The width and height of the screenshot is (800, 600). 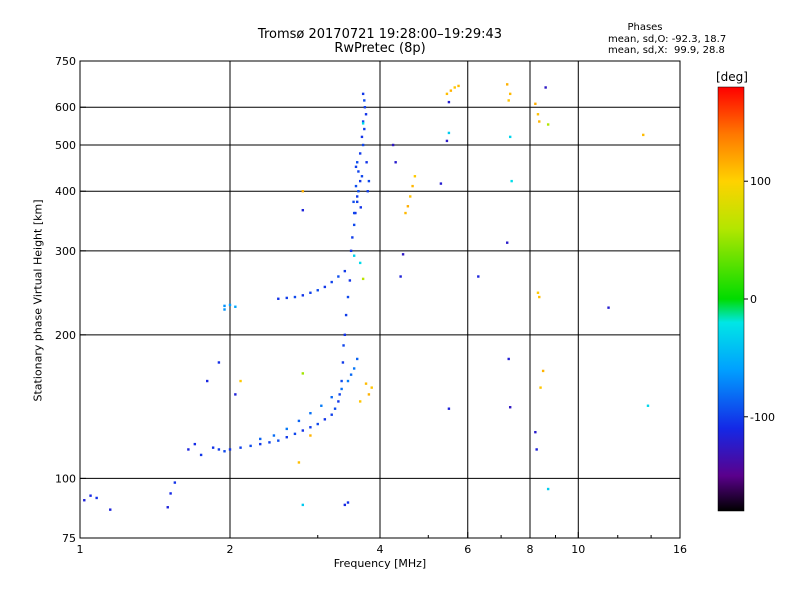 I want to click on x-tick-label: 1, so click(x=80, y=549).